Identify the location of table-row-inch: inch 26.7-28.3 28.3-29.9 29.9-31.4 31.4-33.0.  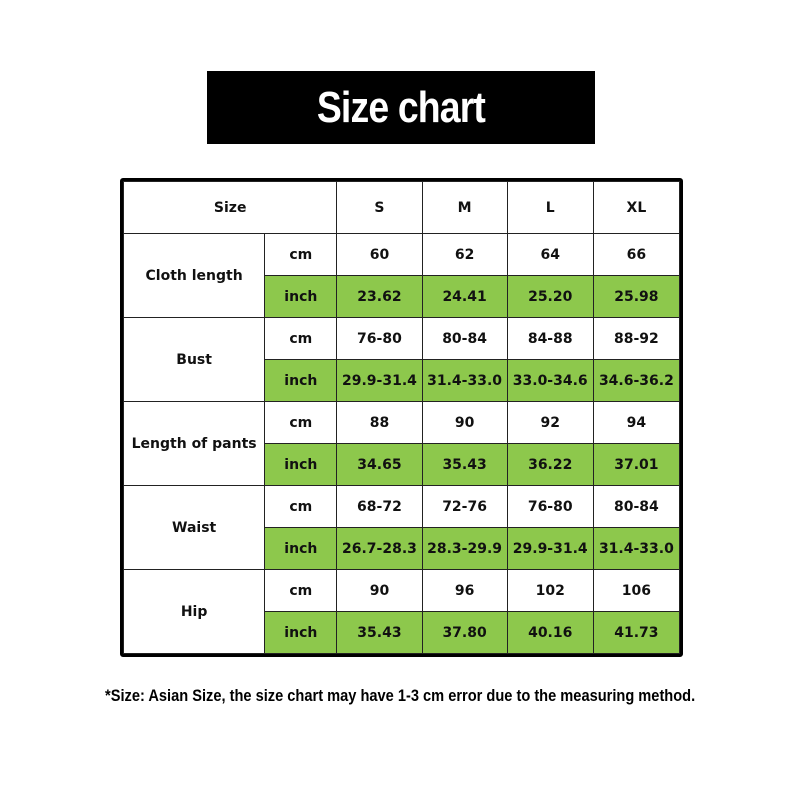
(402, 548).